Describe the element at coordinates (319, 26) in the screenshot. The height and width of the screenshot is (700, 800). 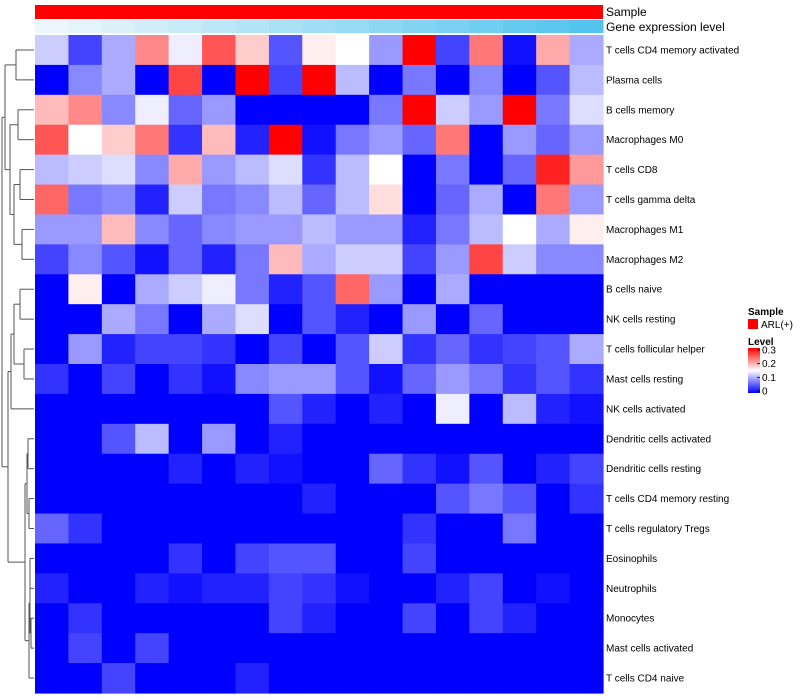
I see `gene-expression-annotation-bar` at that location.